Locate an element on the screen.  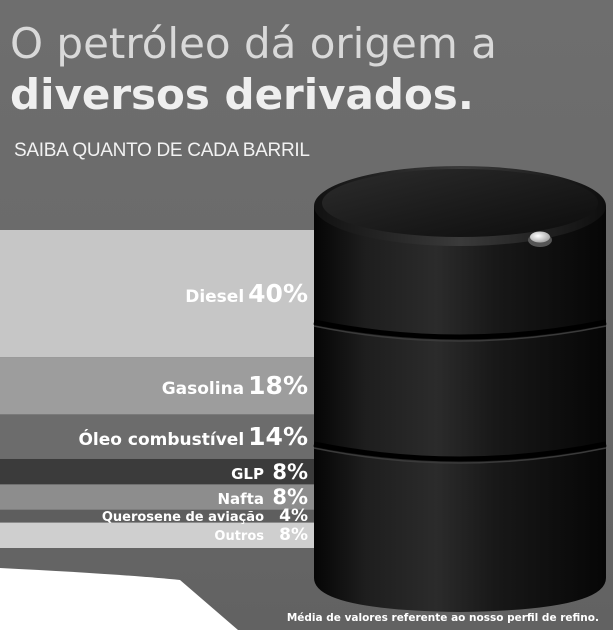
band-value: 40% is located at coordinates (278, 293).